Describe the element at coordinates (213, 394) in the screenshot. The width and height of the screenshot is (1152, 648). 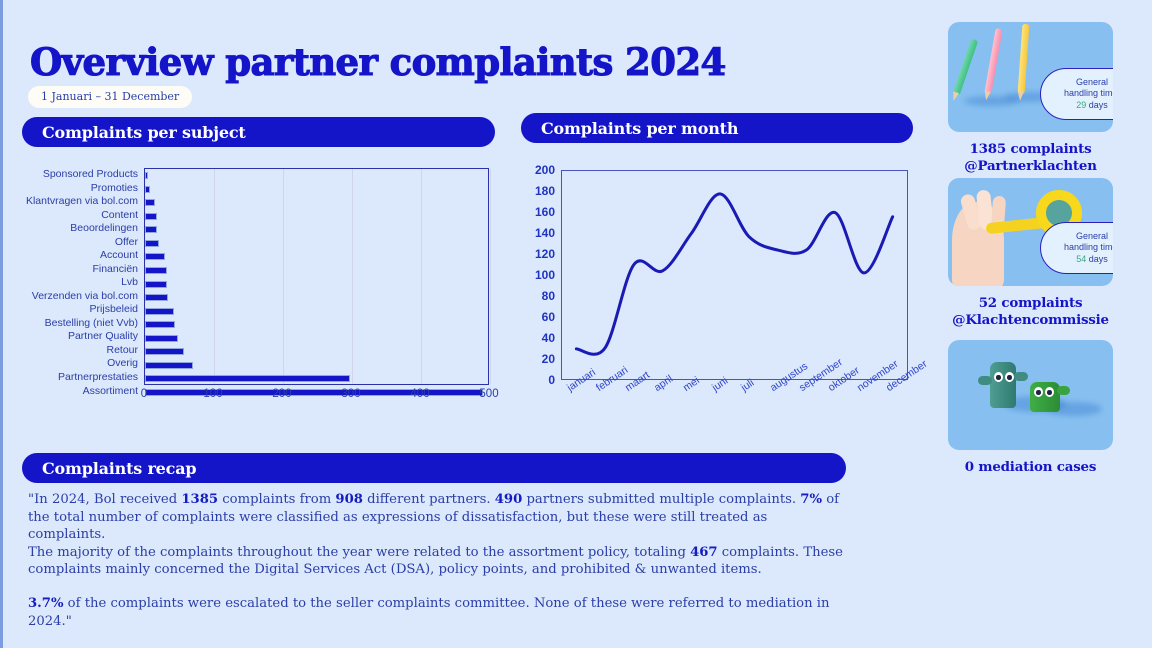
I see `bar-chart-x-tick: 100` at that location.